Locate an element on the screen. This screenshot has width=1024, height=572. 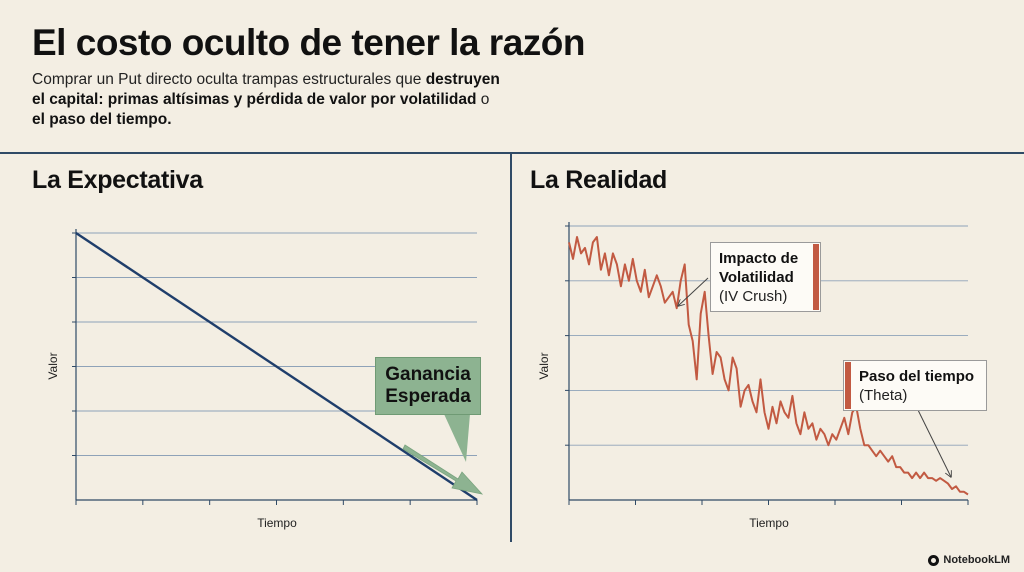
expected-gain-line2: Esperada is located at coordinates (428, 396).